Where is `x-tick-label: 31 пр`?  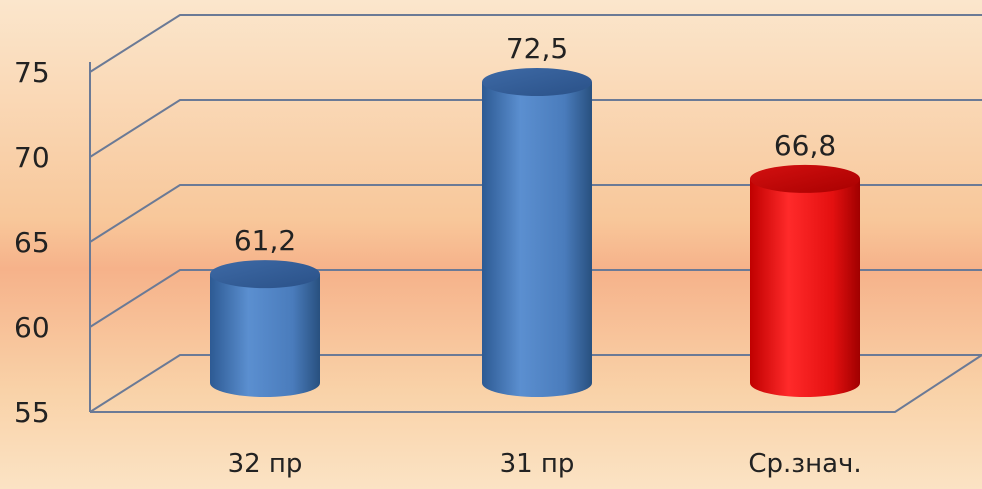
x-tick-label: 31 пр is located at coordinates (537, 464).